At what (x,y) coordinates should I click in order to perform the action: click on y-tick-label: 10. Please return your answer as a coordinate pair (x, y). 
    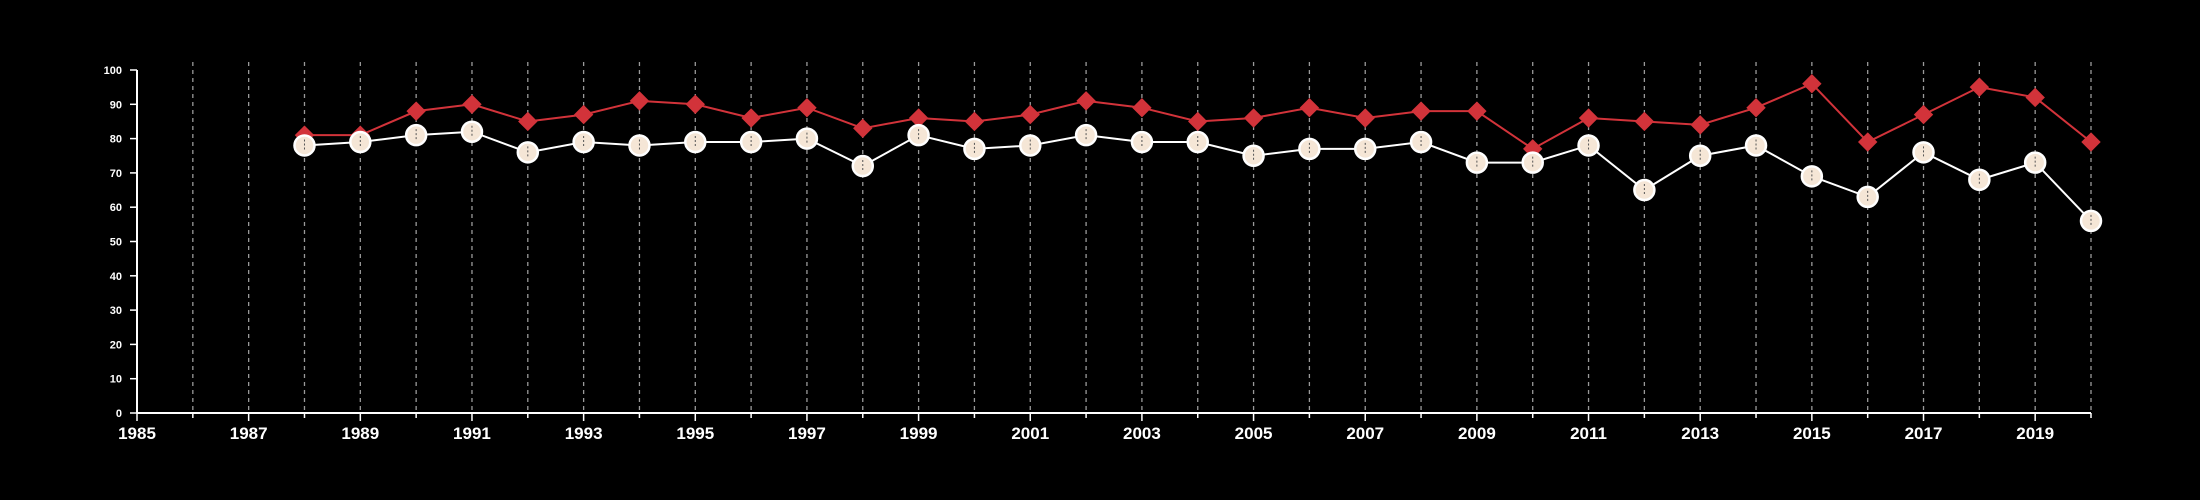
    Looking at the image, I should click on (116, 380).